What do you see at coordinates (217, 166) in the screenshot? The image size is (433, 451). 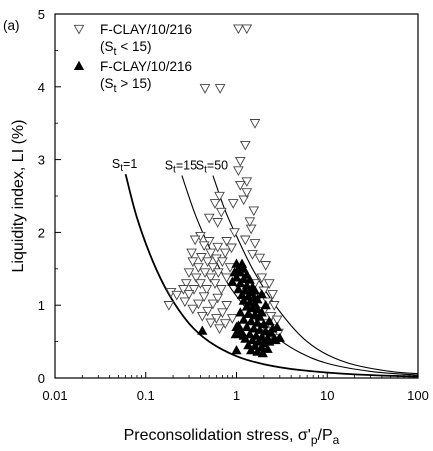 I see `st-curve-label-value: =50` at bounding box center [217, 166].